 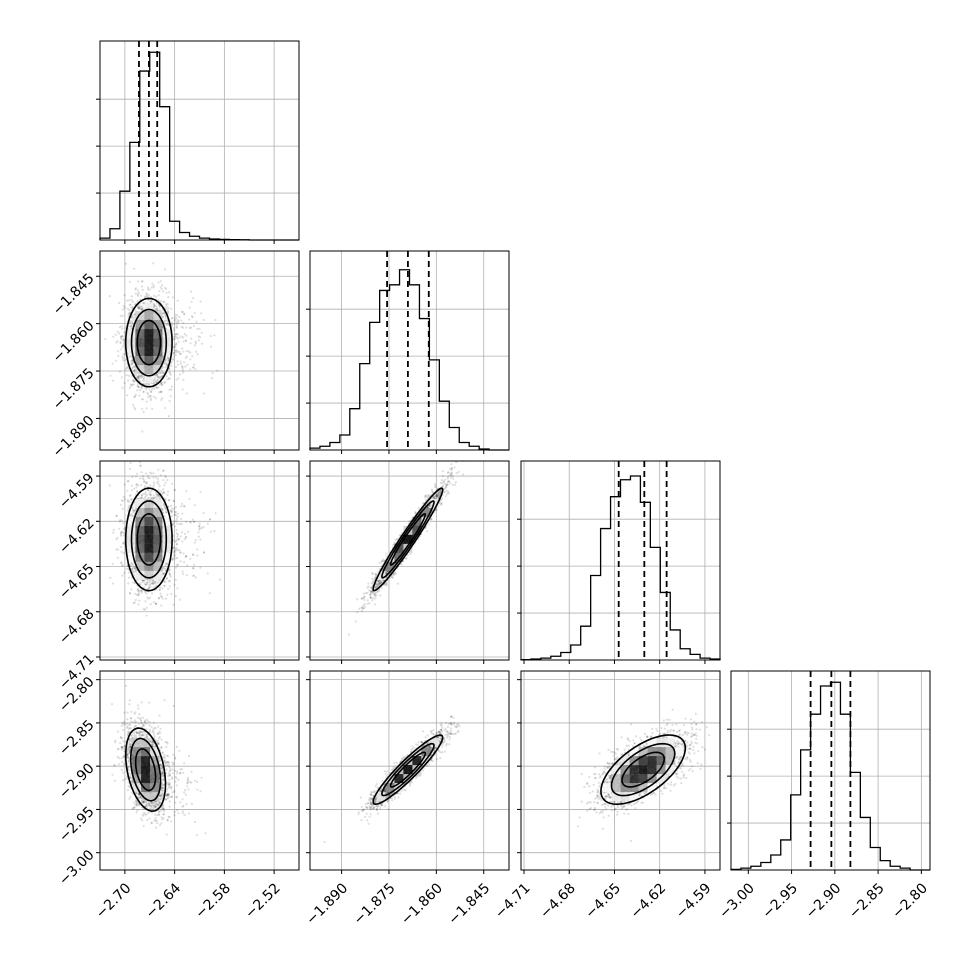 What do you see at coordinates (74, 437) in the screenshot?
I see `ytick-label-1-0: −1.890` at bounding box center [74, 437].